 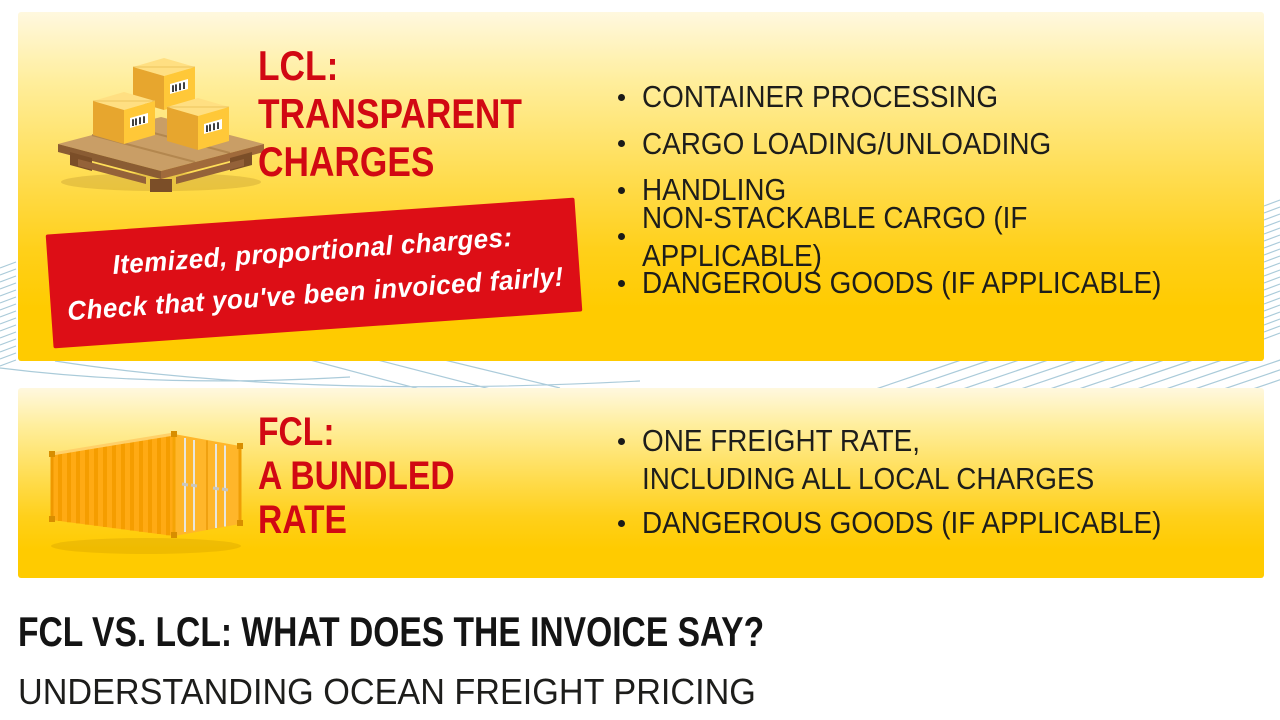 What do you see at coordinates (149, 497) in the screenshot?
I see `shipping-container-icon` at bounding box center [149, 497].